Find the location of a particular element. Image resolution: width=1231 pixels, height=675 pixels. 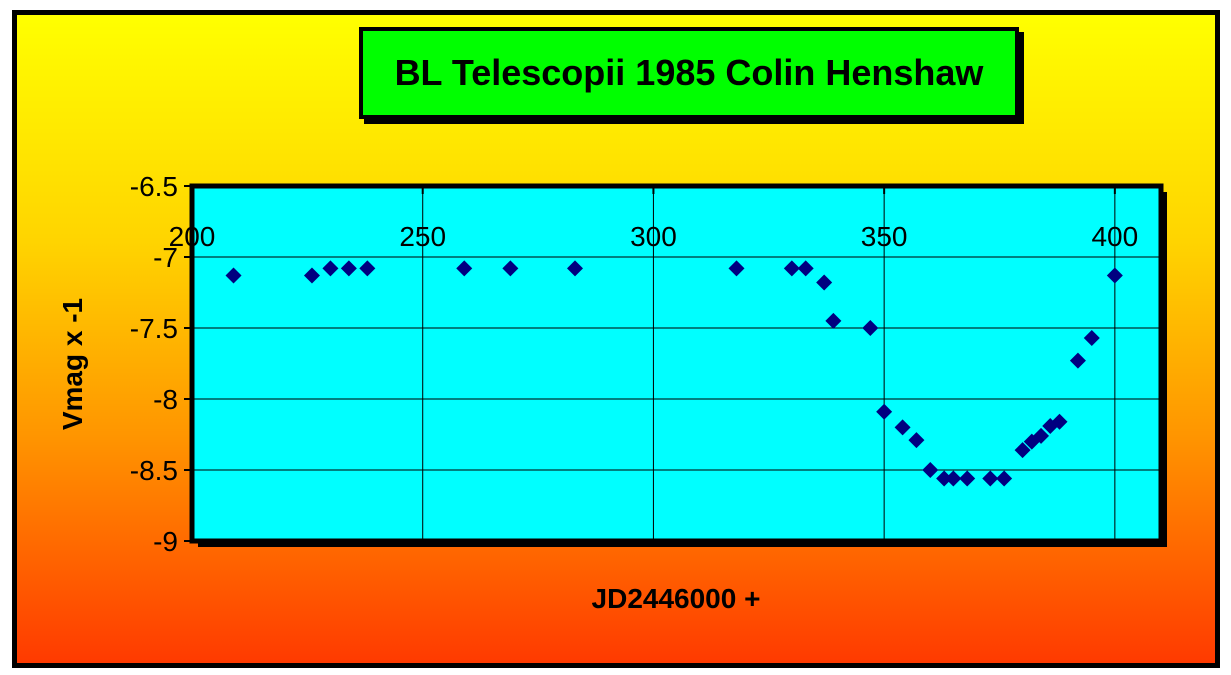

y-tick-label: -7.5 is located at coordinates (154, 328).